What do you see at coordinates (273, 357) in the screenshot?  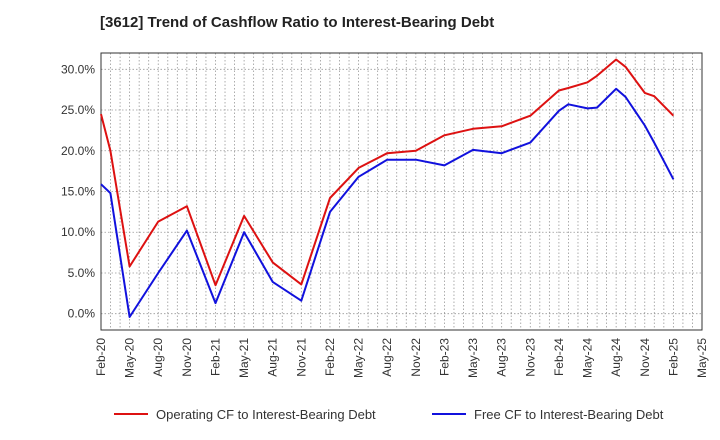 I see `x-tick-label: Aug-21` at bounding box center [273, 357].